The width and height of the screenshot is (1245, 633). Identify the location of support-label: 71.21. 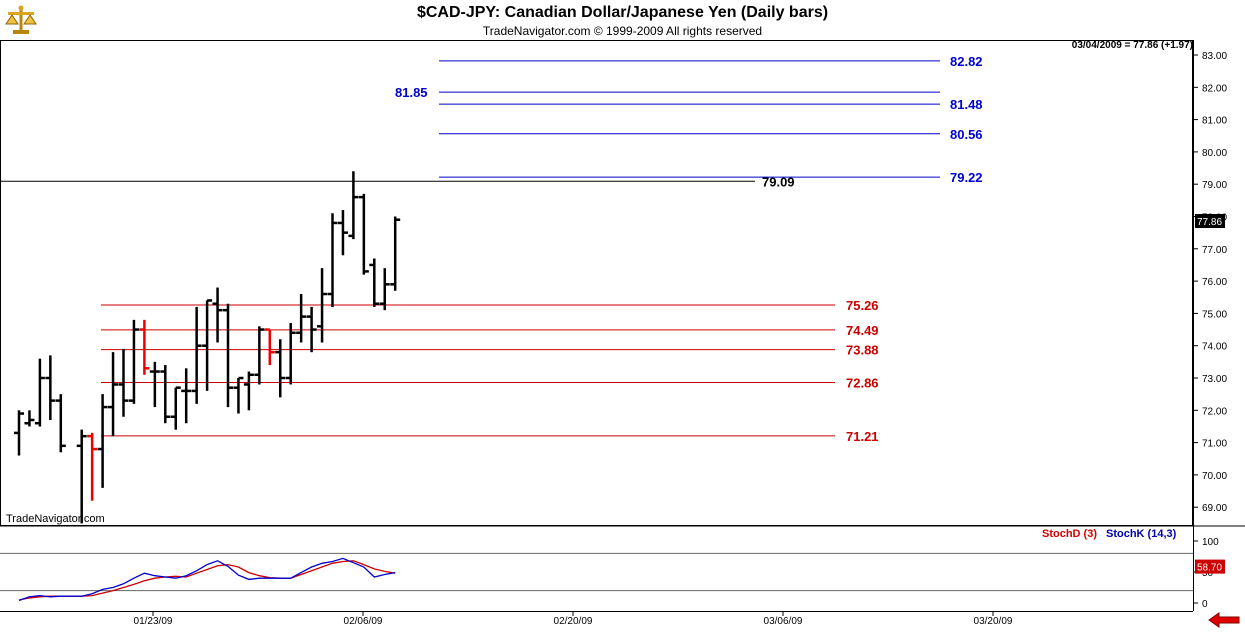
(862, 436).